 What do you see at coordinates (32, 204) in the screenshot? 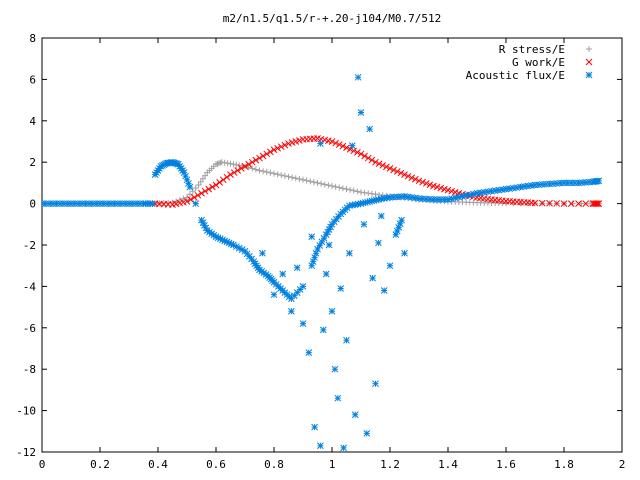
I see `y-tick-label: 0` at bounding box center [32, 204].